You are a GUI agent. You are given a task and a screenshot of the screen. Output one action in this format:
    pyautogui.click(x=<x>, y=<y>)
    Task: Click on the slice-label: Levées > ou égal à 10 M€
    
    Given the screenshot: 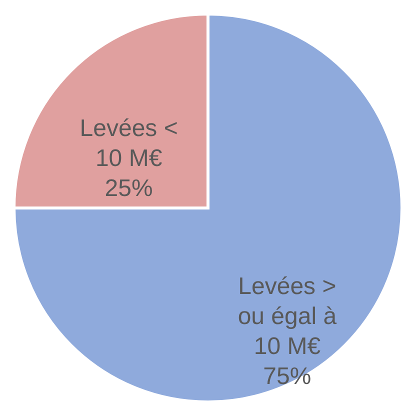 What is the action you would take?
    pyautogui.click(x=288, y=316)
    